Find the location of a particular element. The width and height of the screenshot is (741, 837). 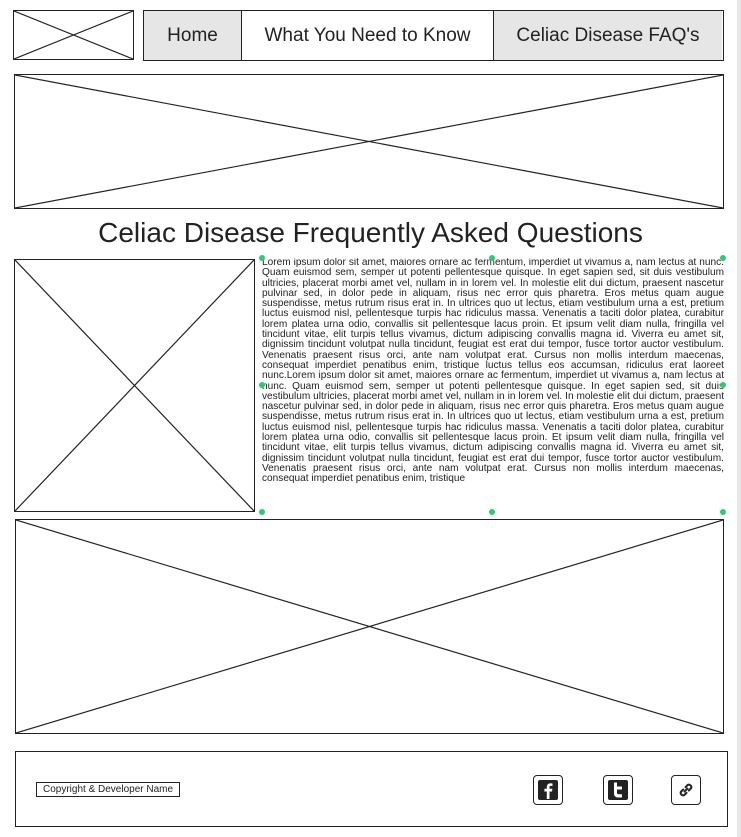

link-icon is located at coordinates (686, 790).